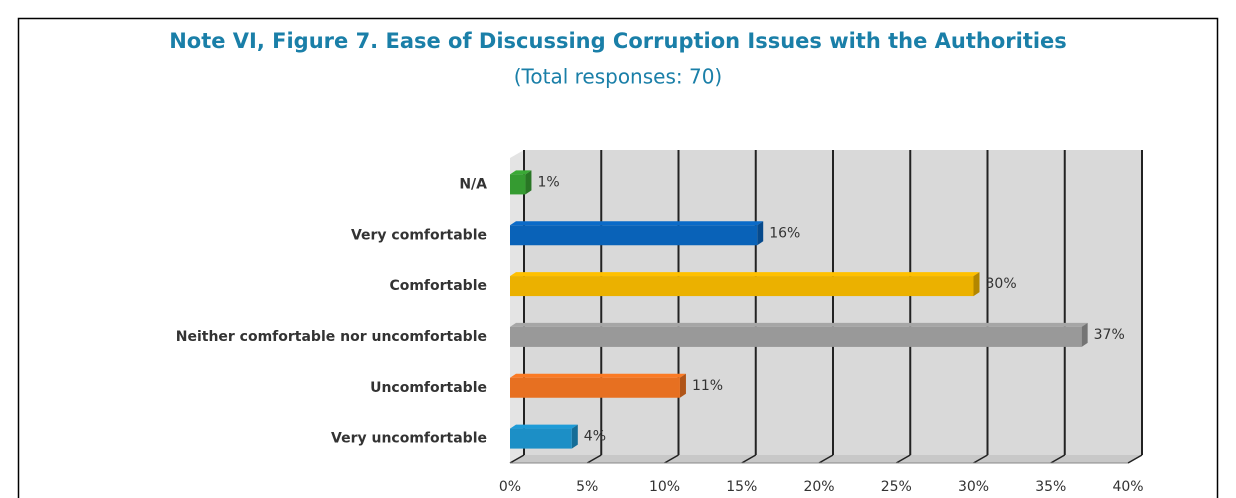 The image size is (1236, 498). Describe the element at coordinates (1050, 487) in the screenshot. I see `x-tick-label: 35%` at that location.